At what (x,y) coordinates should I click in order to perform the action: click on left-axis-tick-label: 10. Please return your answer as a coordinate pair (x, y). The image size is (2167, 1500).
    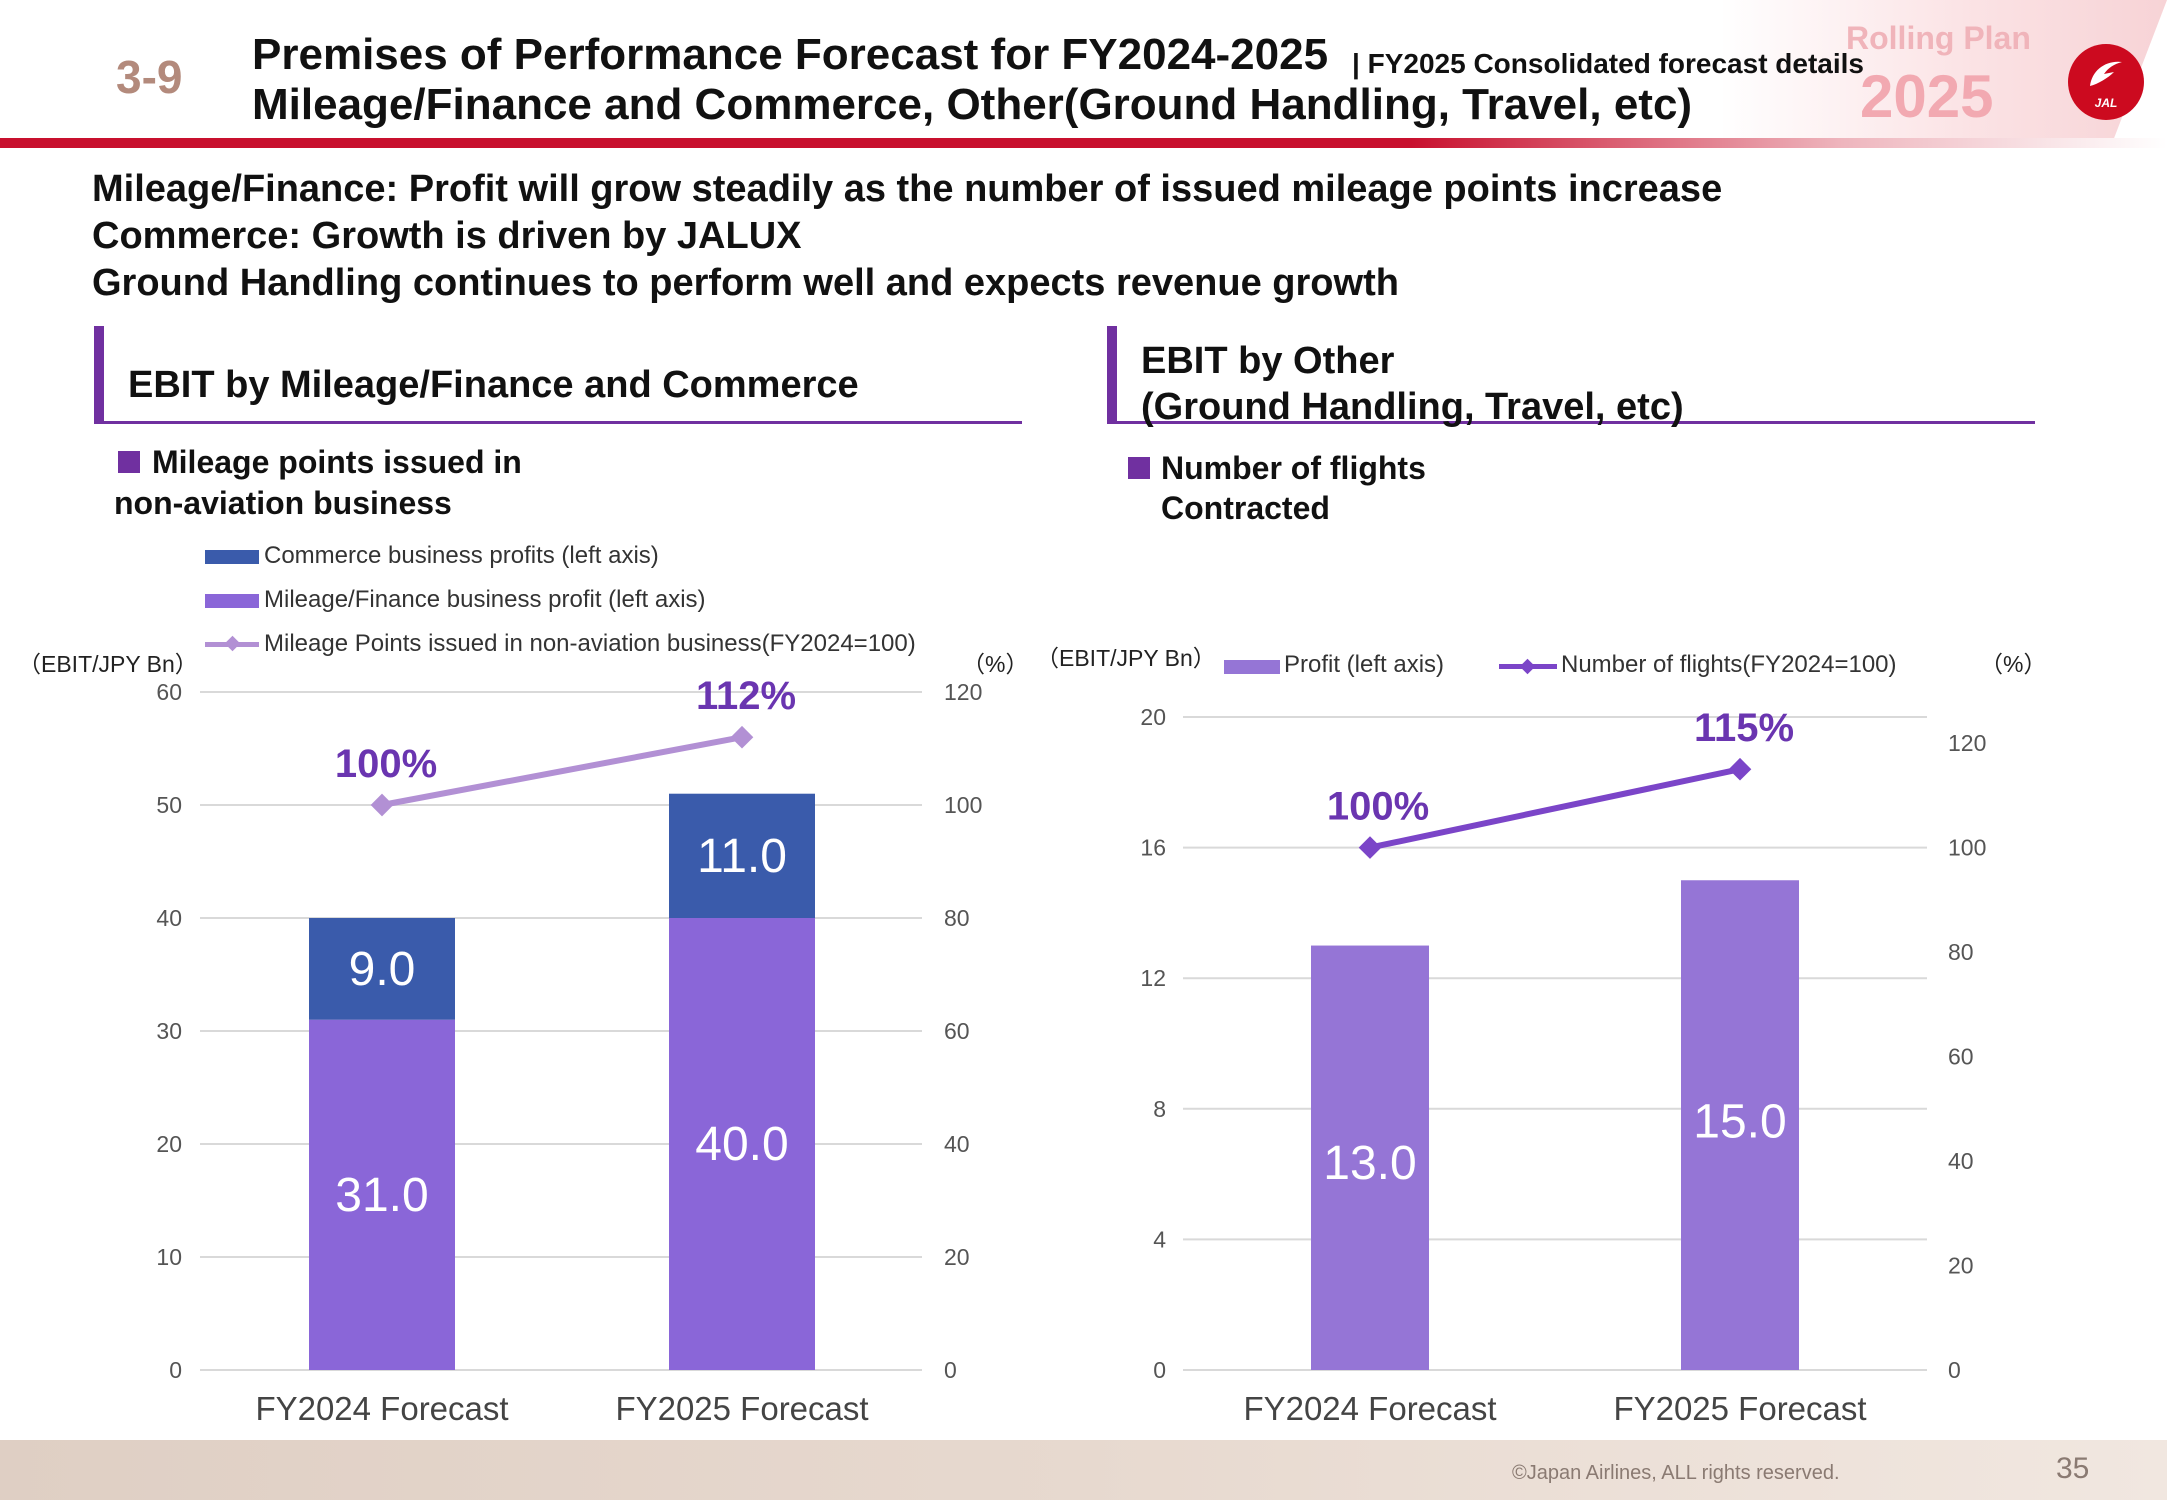
    Looking at the image, I should click on (169, 1257).